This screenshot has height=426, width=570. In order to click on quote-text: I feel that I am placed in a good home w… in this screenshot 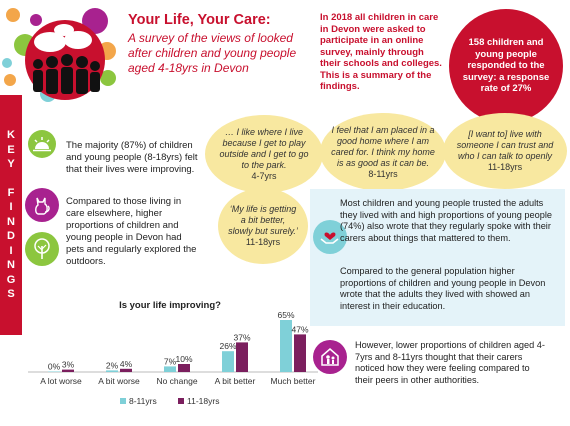, I will do `click(383, 146)`.